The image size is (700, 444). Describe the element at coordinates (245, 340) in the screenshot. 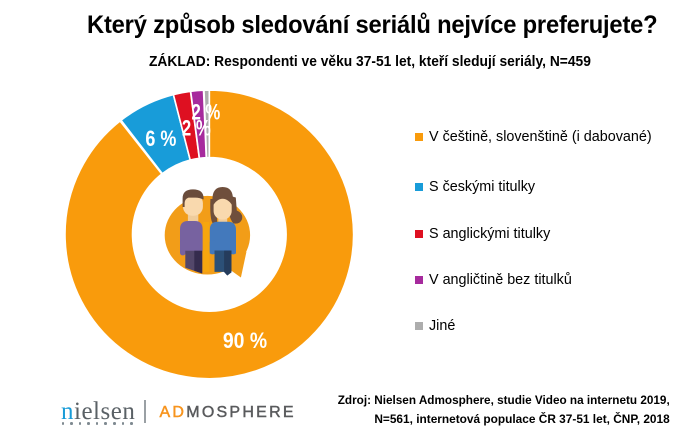

I see `svg-text: 90 %` at that location.